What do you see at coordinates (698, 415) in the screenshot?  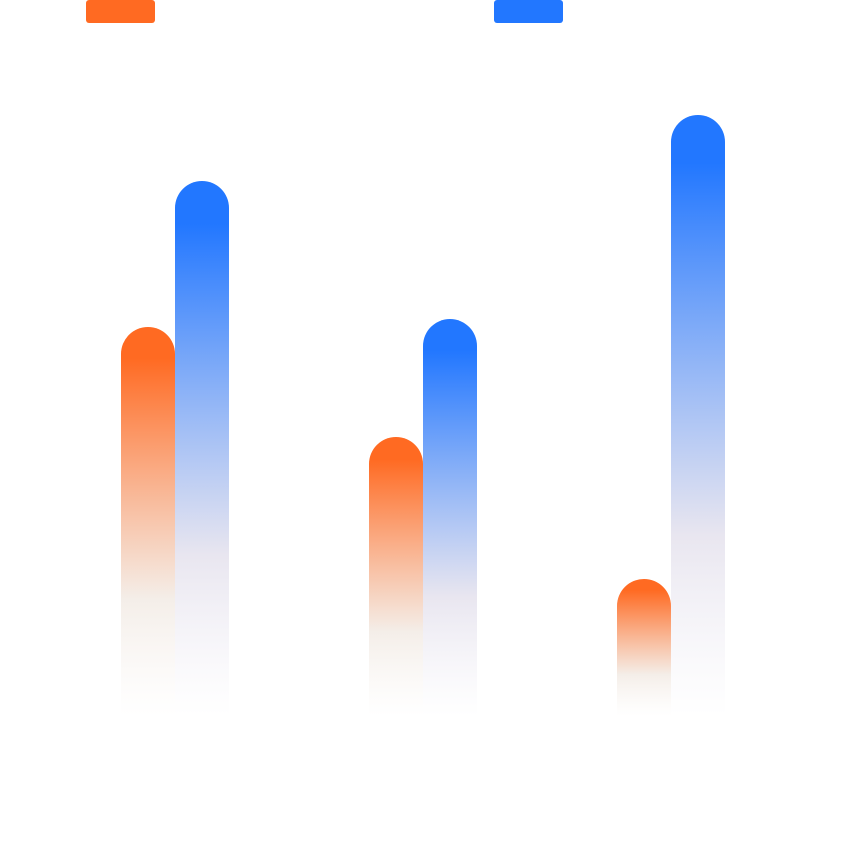 I see `bar-group3-series2` at bounding box center [698, 415].